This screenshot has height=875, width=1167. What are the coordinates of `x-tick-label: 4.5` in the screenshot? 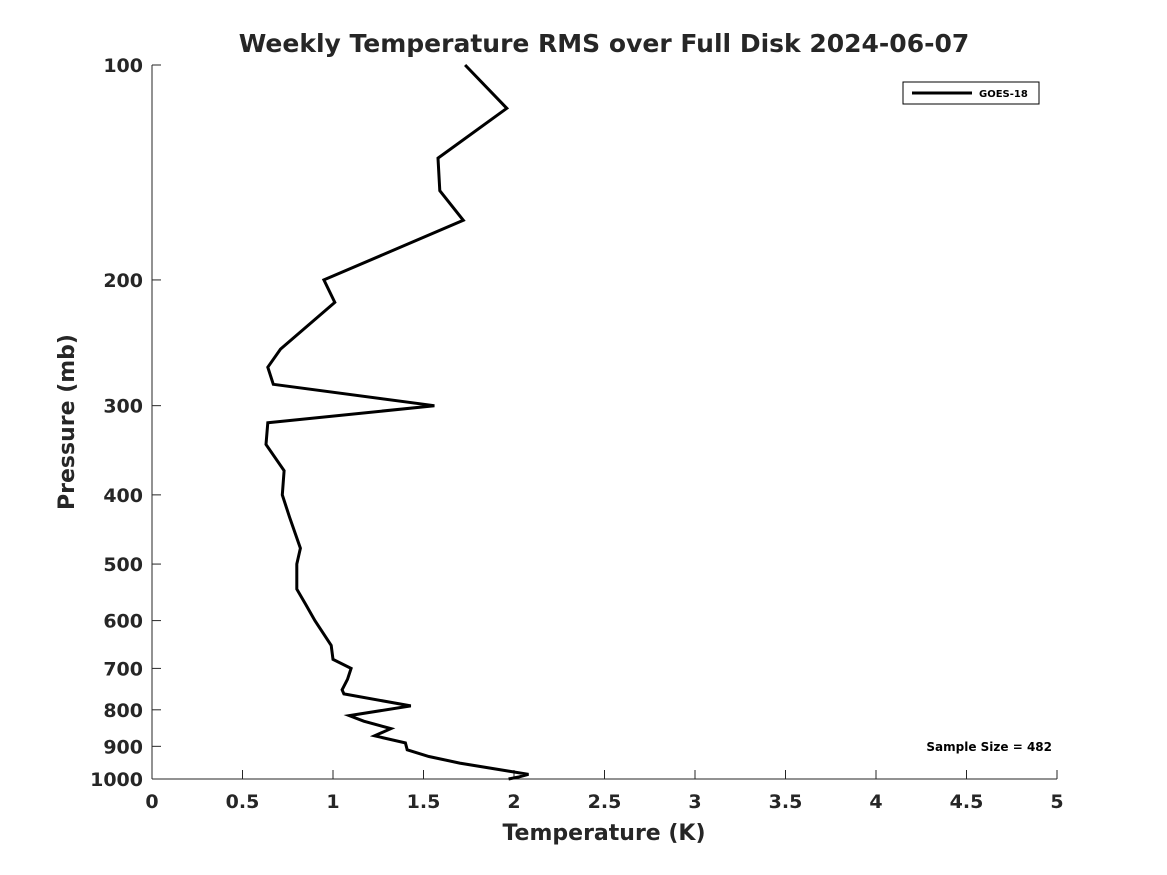 It's located at (967, 802).